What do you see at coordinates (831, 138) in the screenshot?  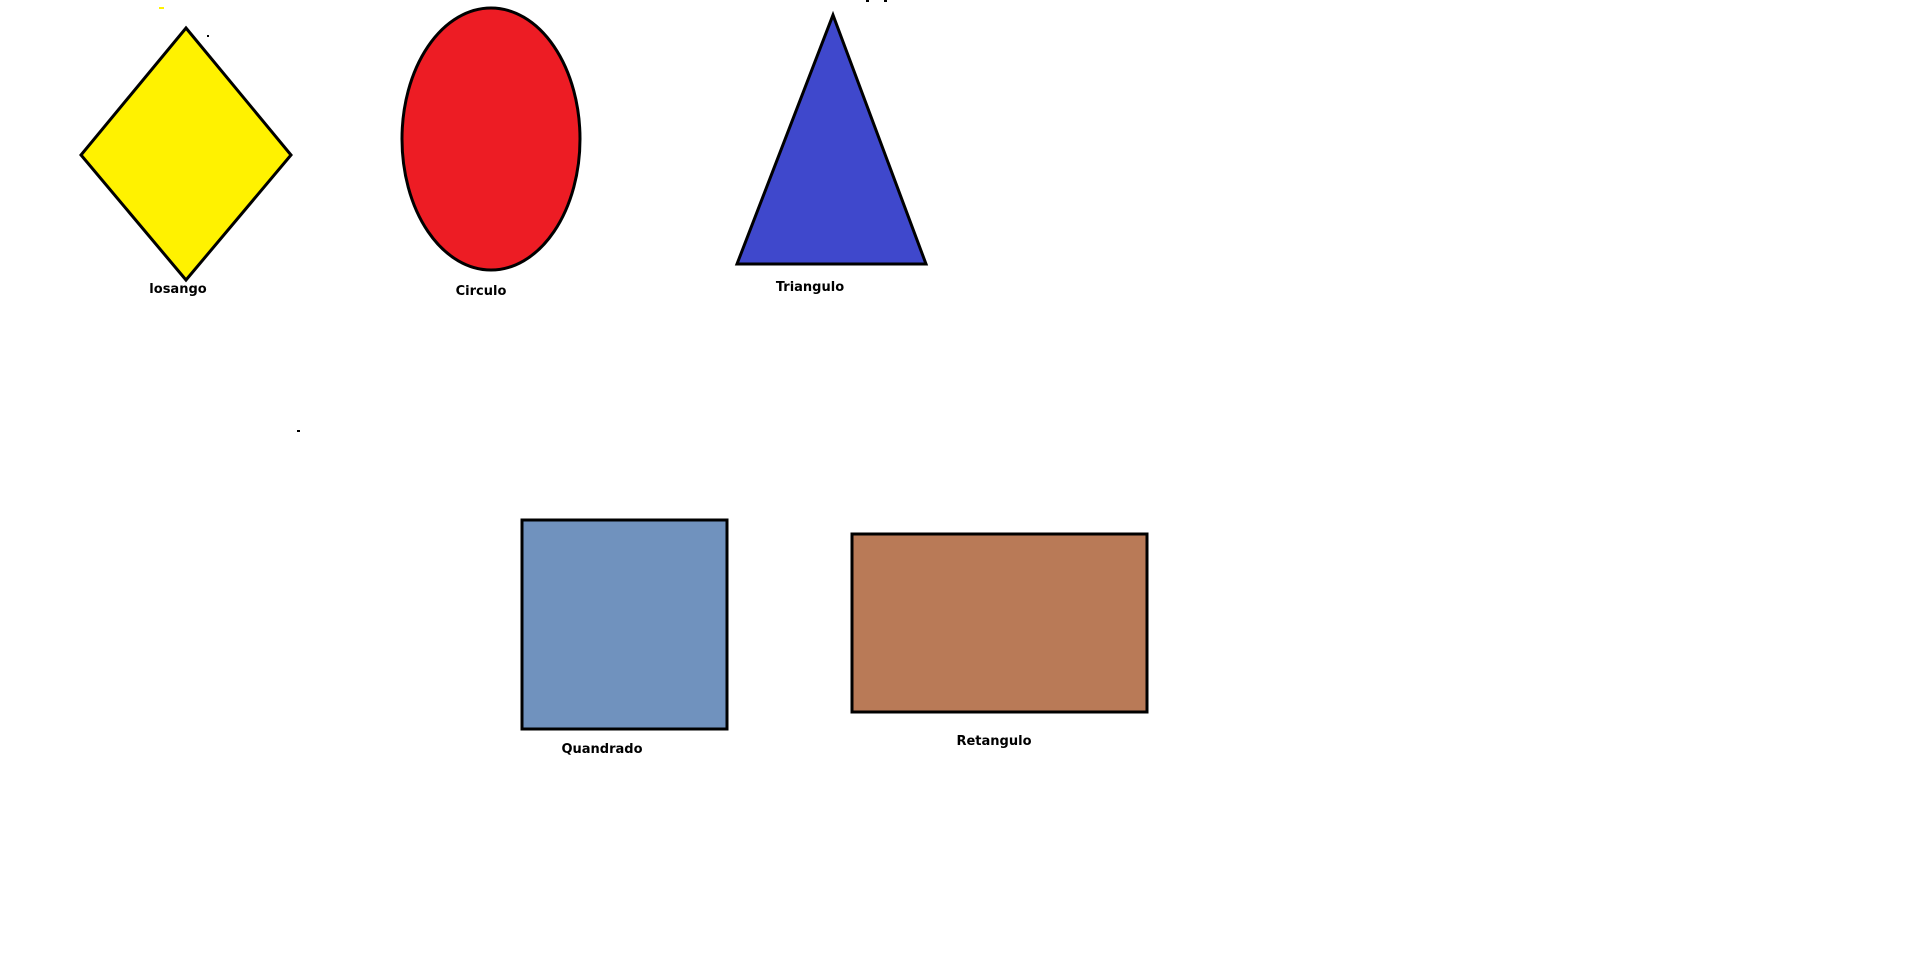 I see `triangle-shape` at bounding box center [831, 138].